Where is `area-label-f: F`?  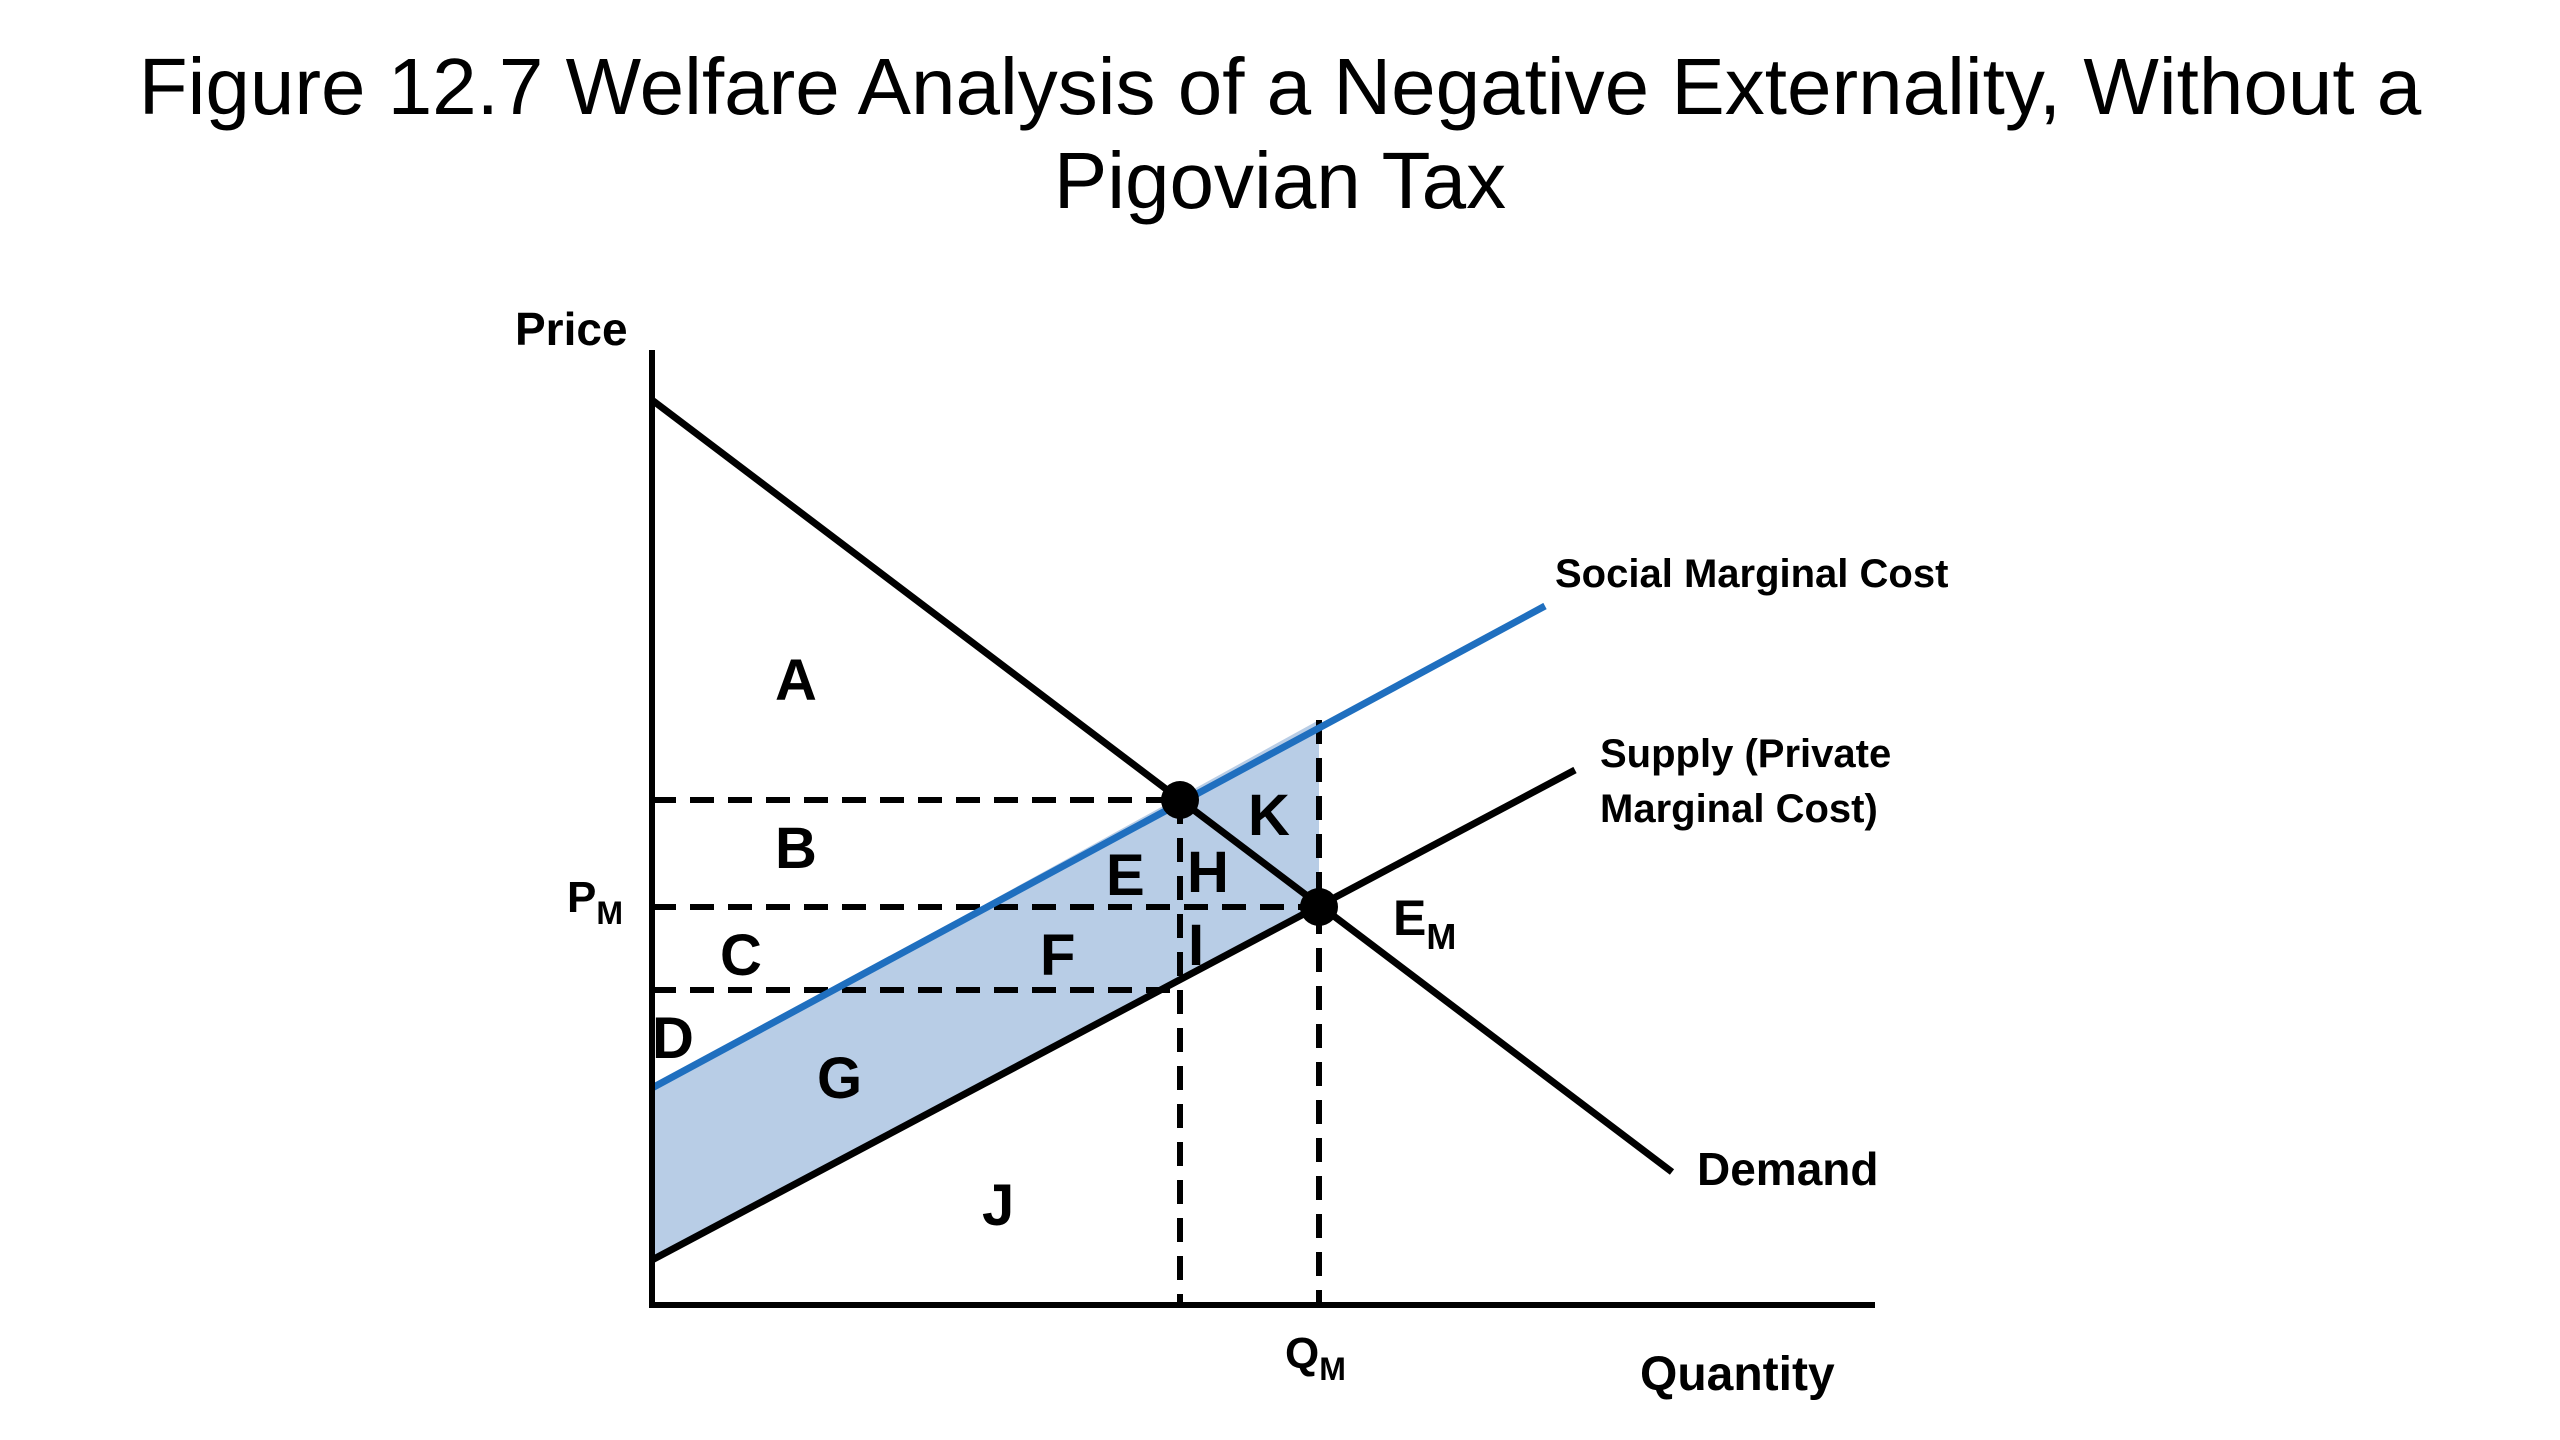 area-label-f: F is located at coordinates (1057, 955).